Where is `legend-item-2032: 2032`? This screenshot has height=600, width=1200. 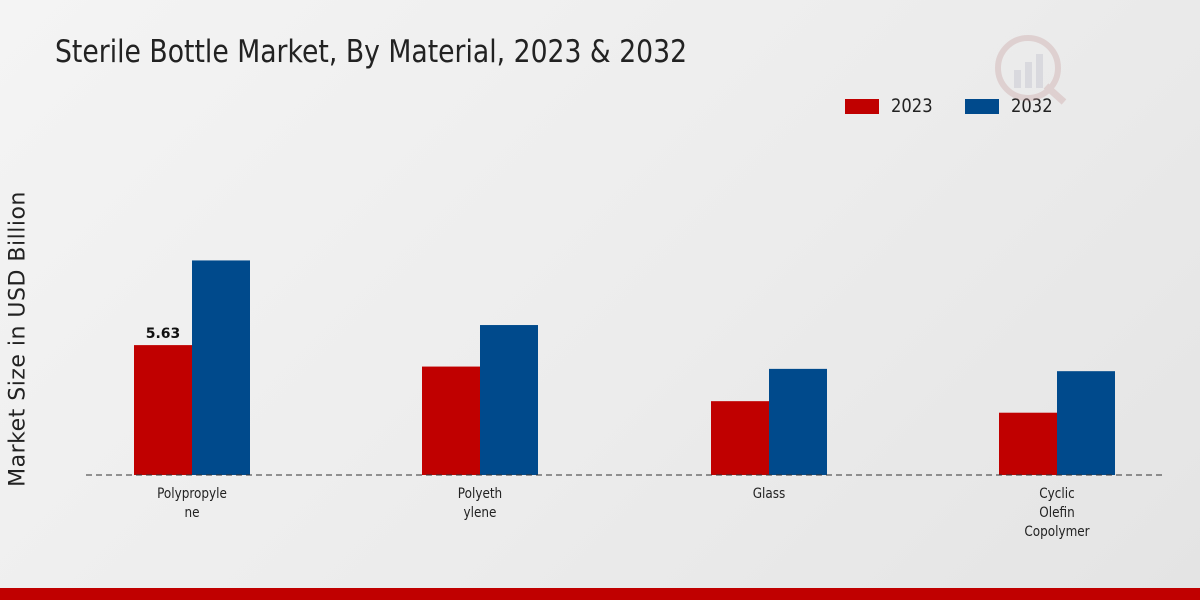 legend-item-2032: 2032 is located at coordinates (1012, 106).